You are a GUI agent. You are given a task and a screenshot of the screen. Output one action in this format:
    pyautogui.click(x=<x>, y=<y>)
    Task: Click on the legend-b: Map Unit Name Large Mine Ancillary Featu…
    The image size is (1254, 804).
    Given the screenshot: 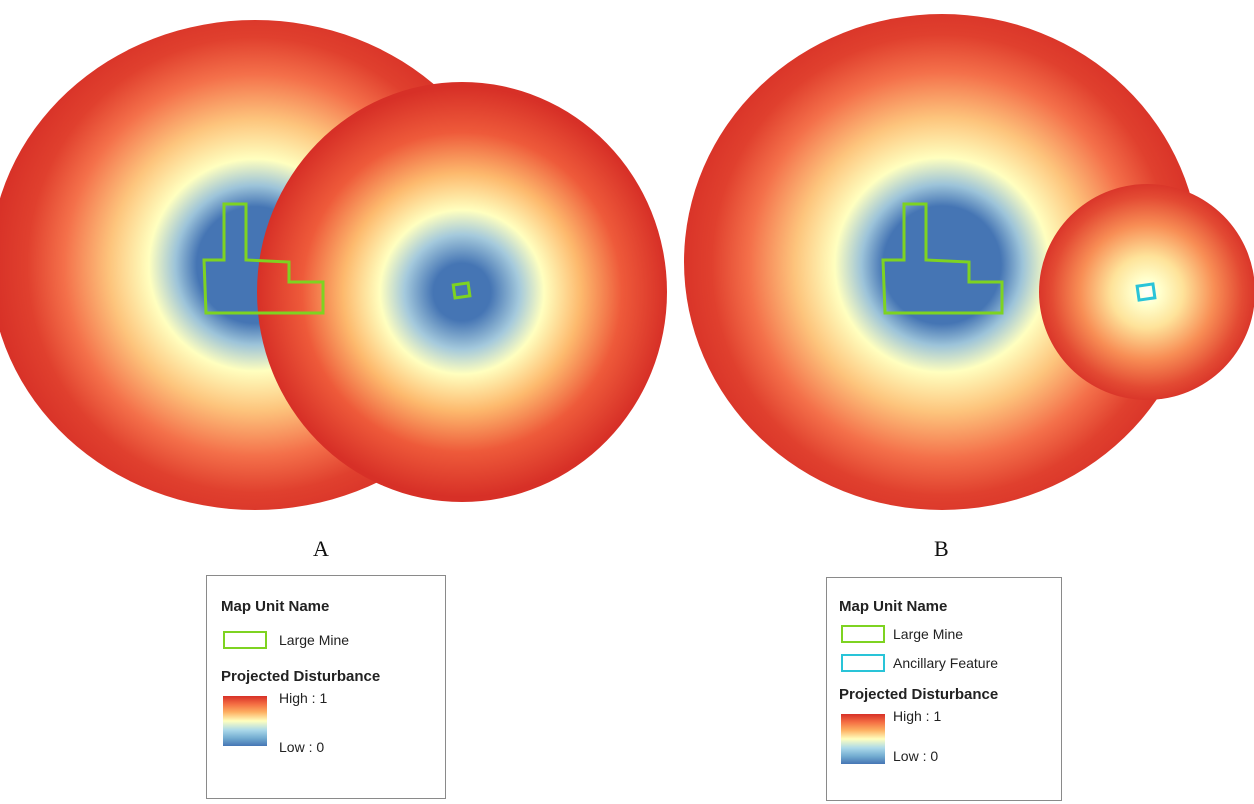 What is the action you would take?
    pyautogui.click(x=944, y=689)
    